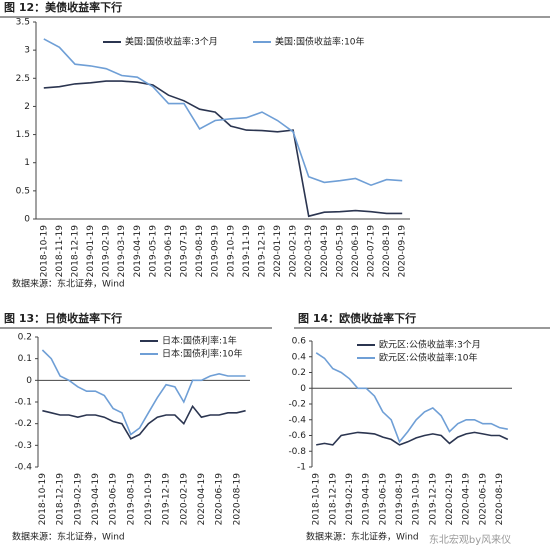 This screenshot has height=552, width=550. I want to click on legend-label: 欧元区:公债收益率:10年, so click(428, 358).